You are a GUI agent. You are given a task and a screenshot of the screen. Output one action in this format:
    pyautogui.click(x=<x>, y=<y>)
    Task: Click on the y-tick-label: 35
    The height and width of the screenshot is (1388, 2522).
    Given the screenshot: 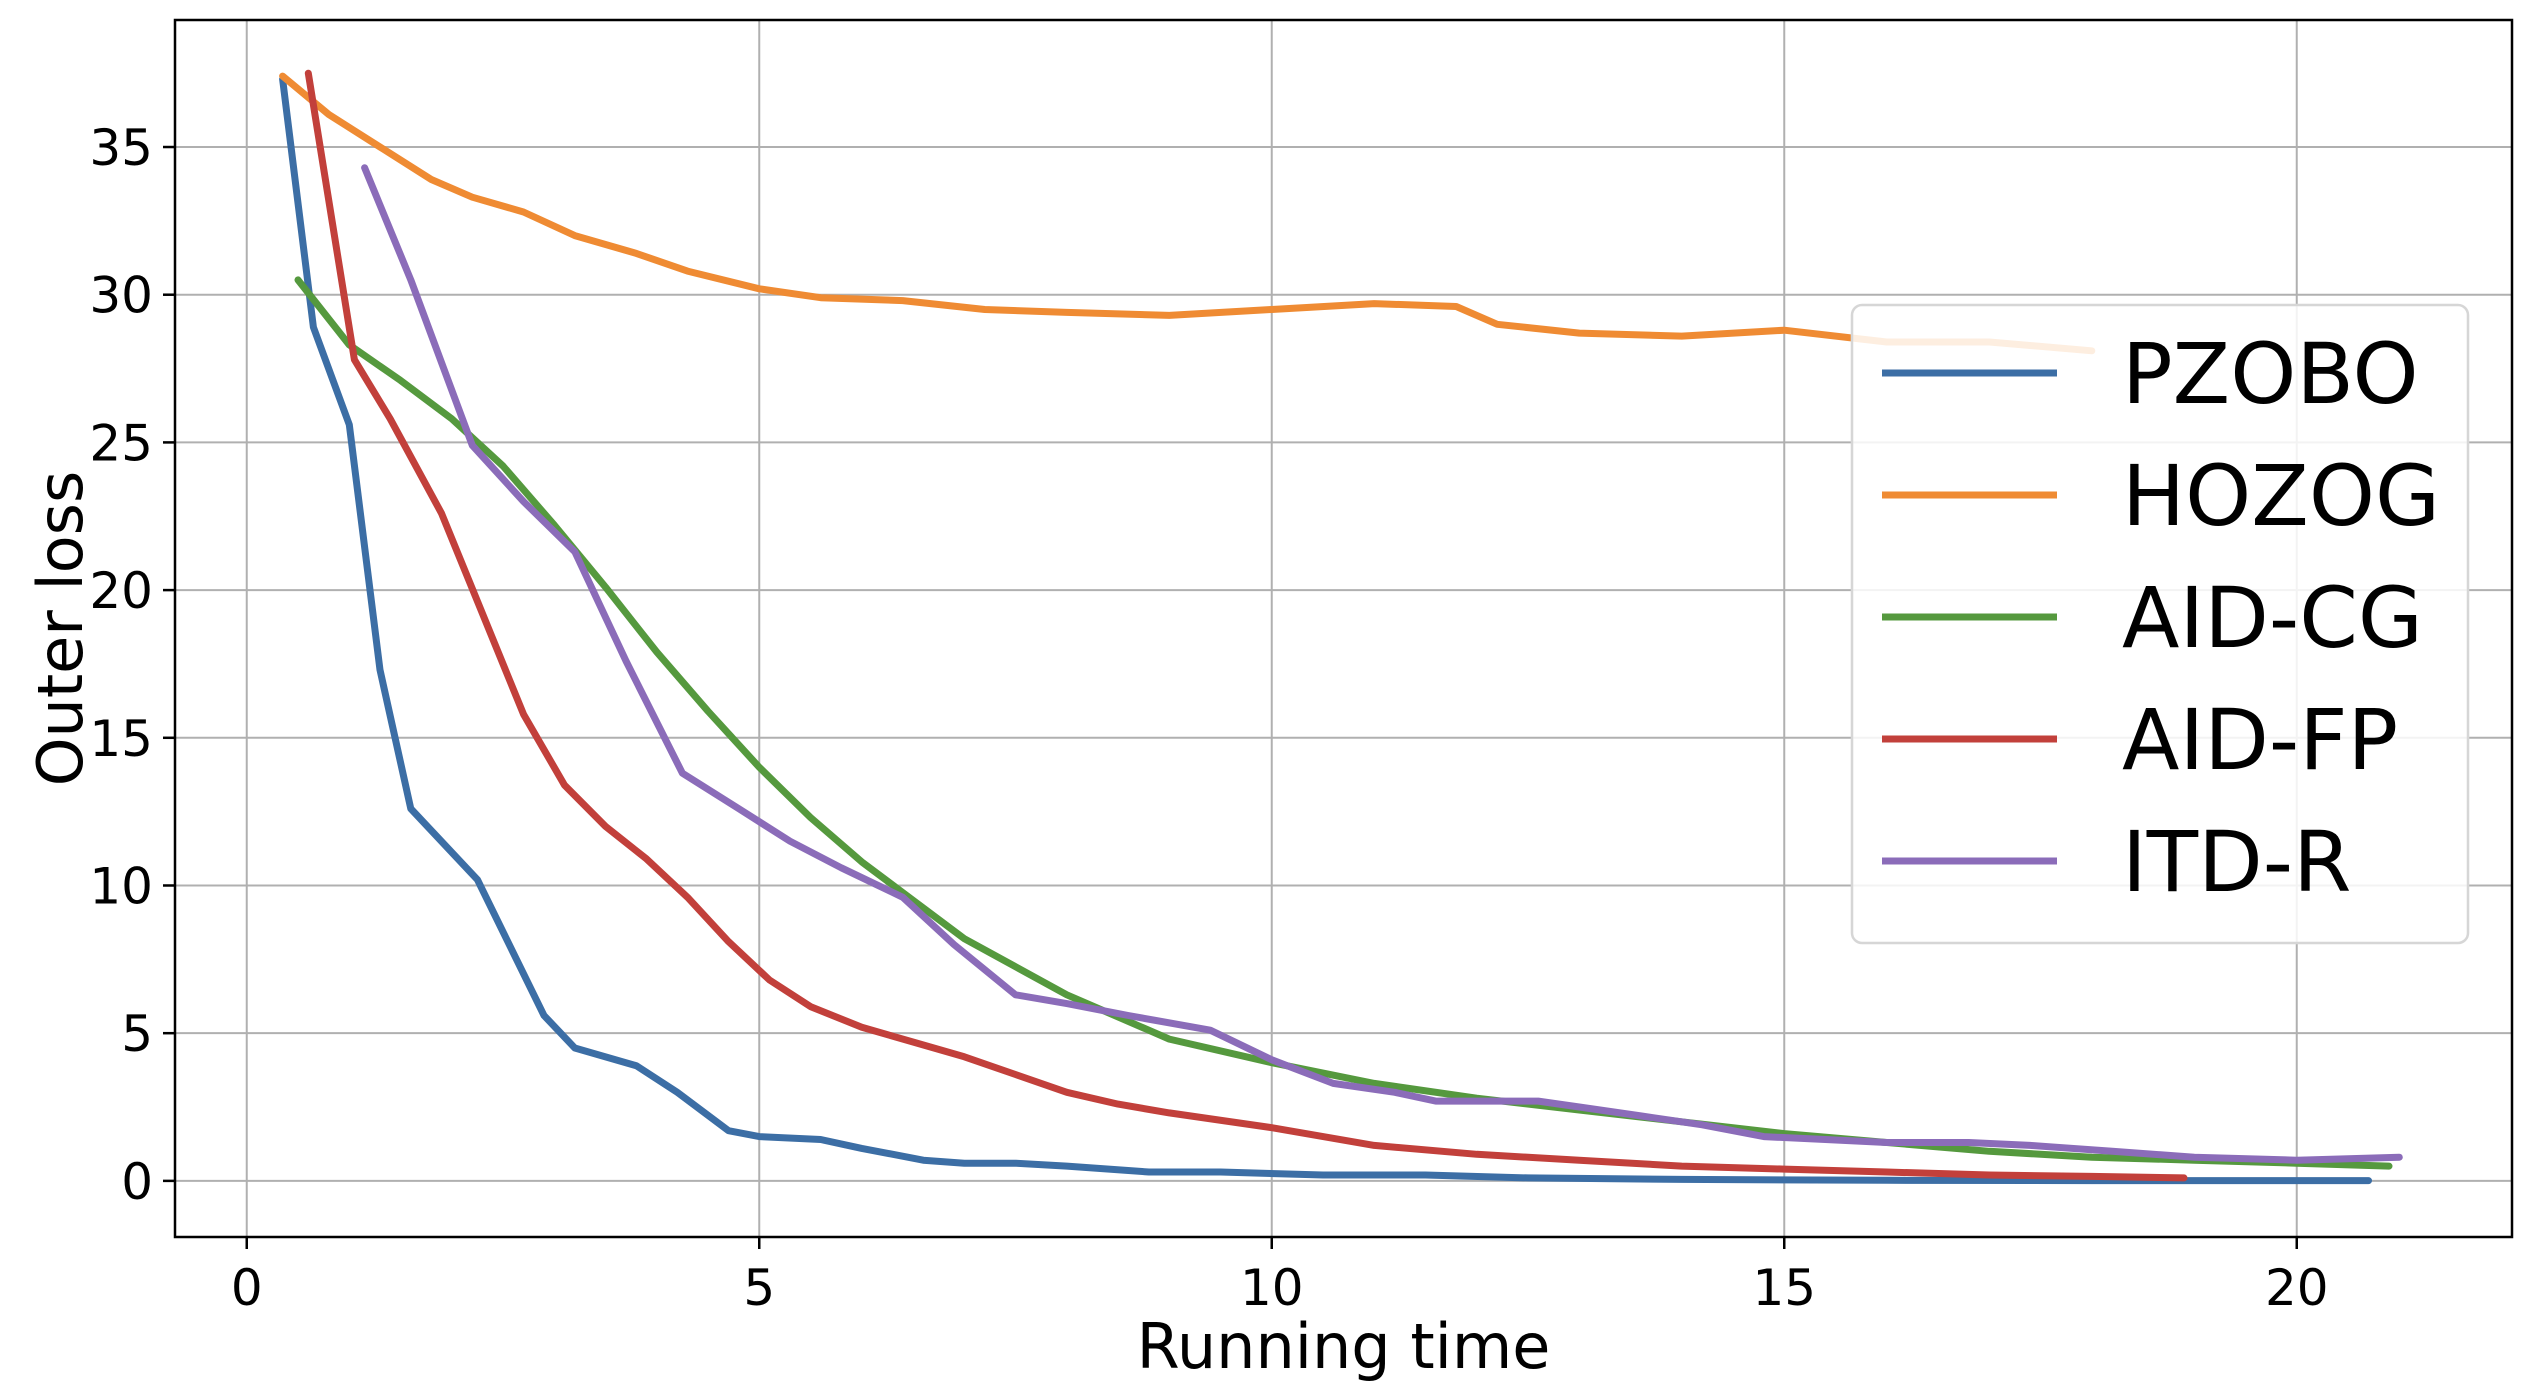 What is the action you would take?
    pyautogui.click(x=121, y=148)
    